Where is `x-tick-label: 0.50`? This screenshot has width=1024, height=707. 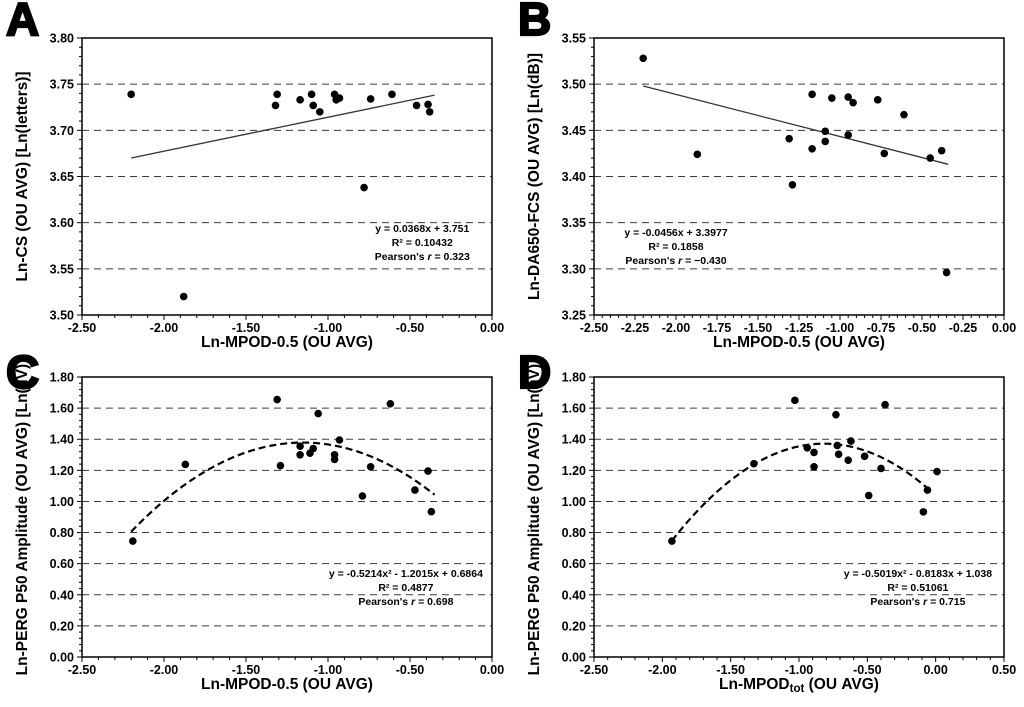 x-tick-label: 0.50 is located at coordinates (1004, 670).